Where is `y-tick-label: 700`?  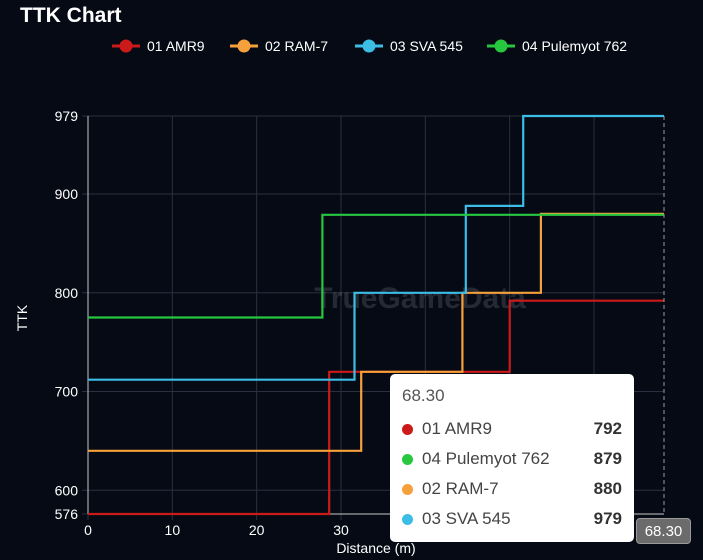
y-tick-label: 700 is located at coordinates (67, 392).